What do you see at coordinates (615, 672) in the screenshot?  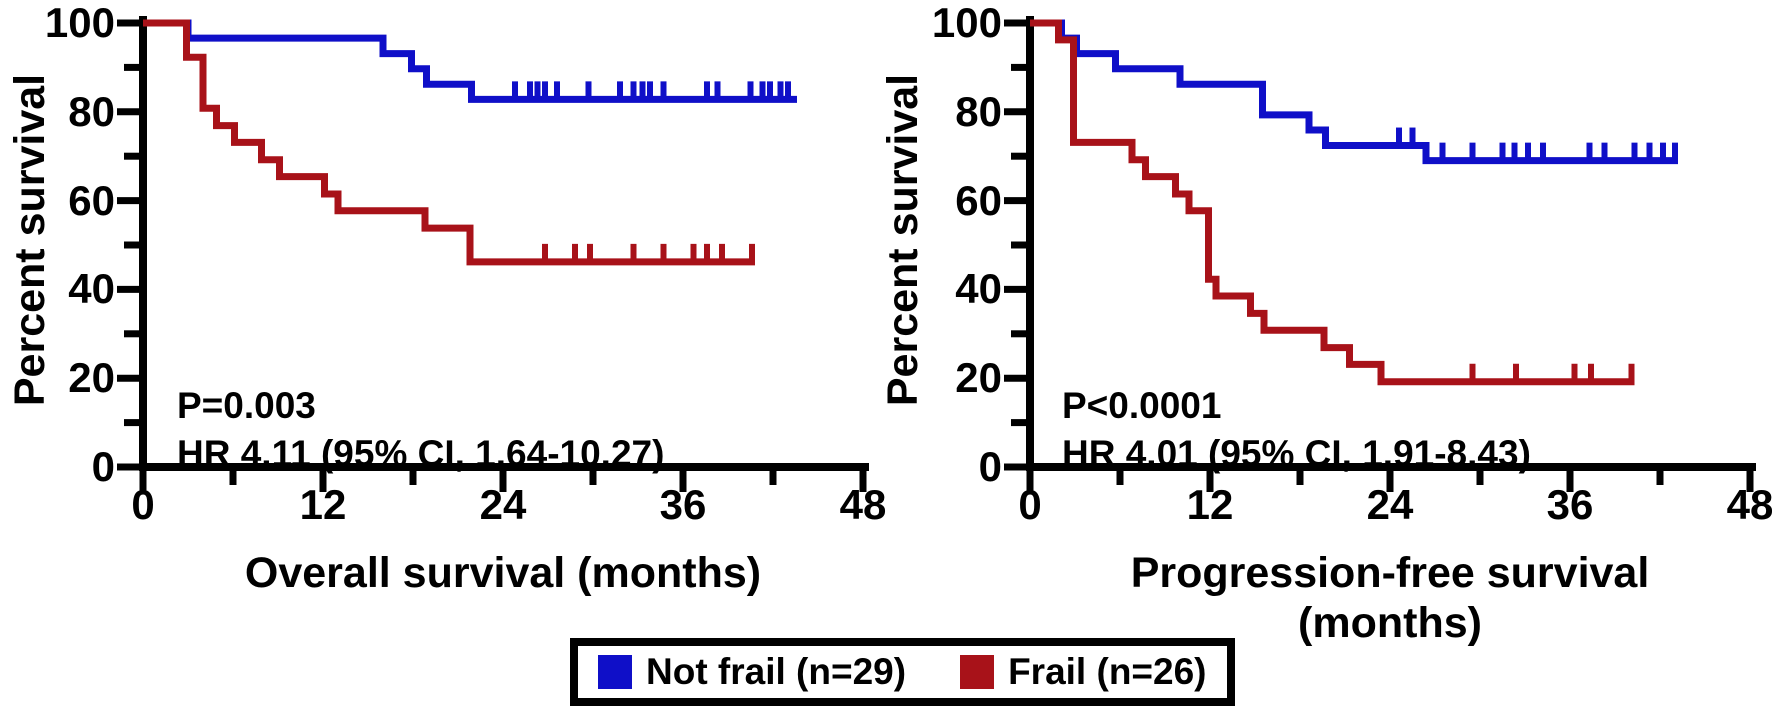 I see `not-frail-swatch` at bounding box center [615, 672].